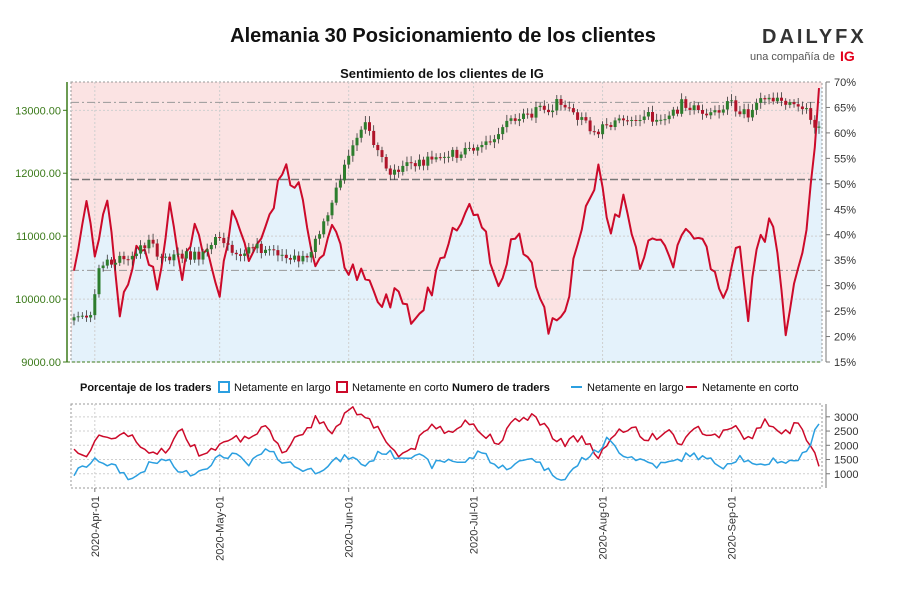  What do you see at coordinates (845, 108) in the screenshot?
I see `pct-tick-label-10: 65%` at bounding box center [845, 108].